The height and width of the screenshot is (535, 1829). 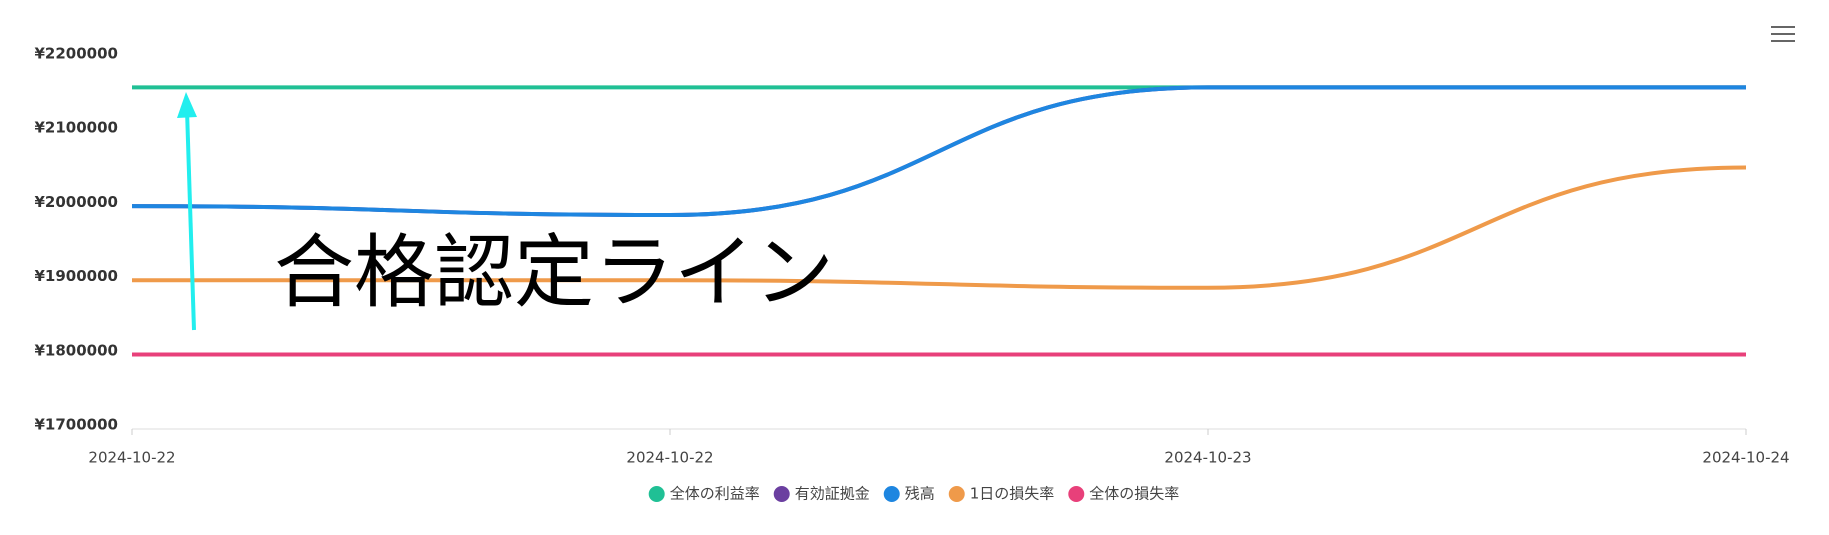 I want to click on x-tick-label: 2024-10-24, so click(x=1745, y=458).